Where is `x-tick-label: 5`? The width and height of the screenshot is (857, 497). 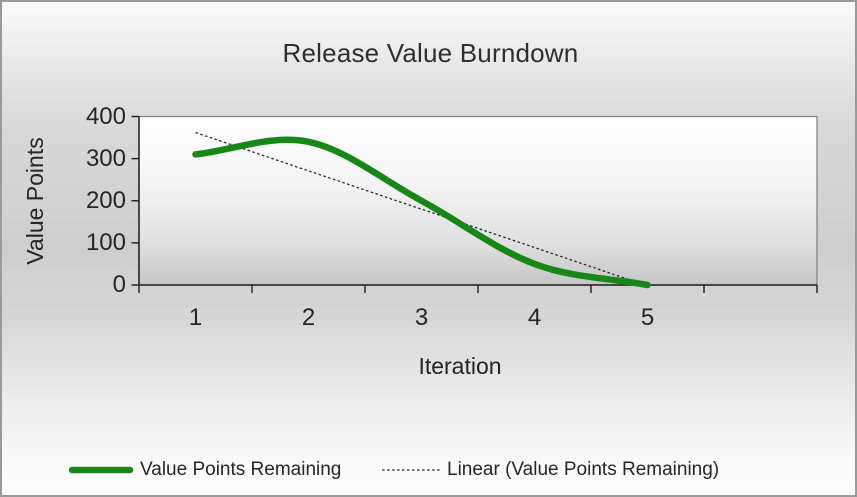
x-tick-label: 5 is located at coordinates (647, 317).